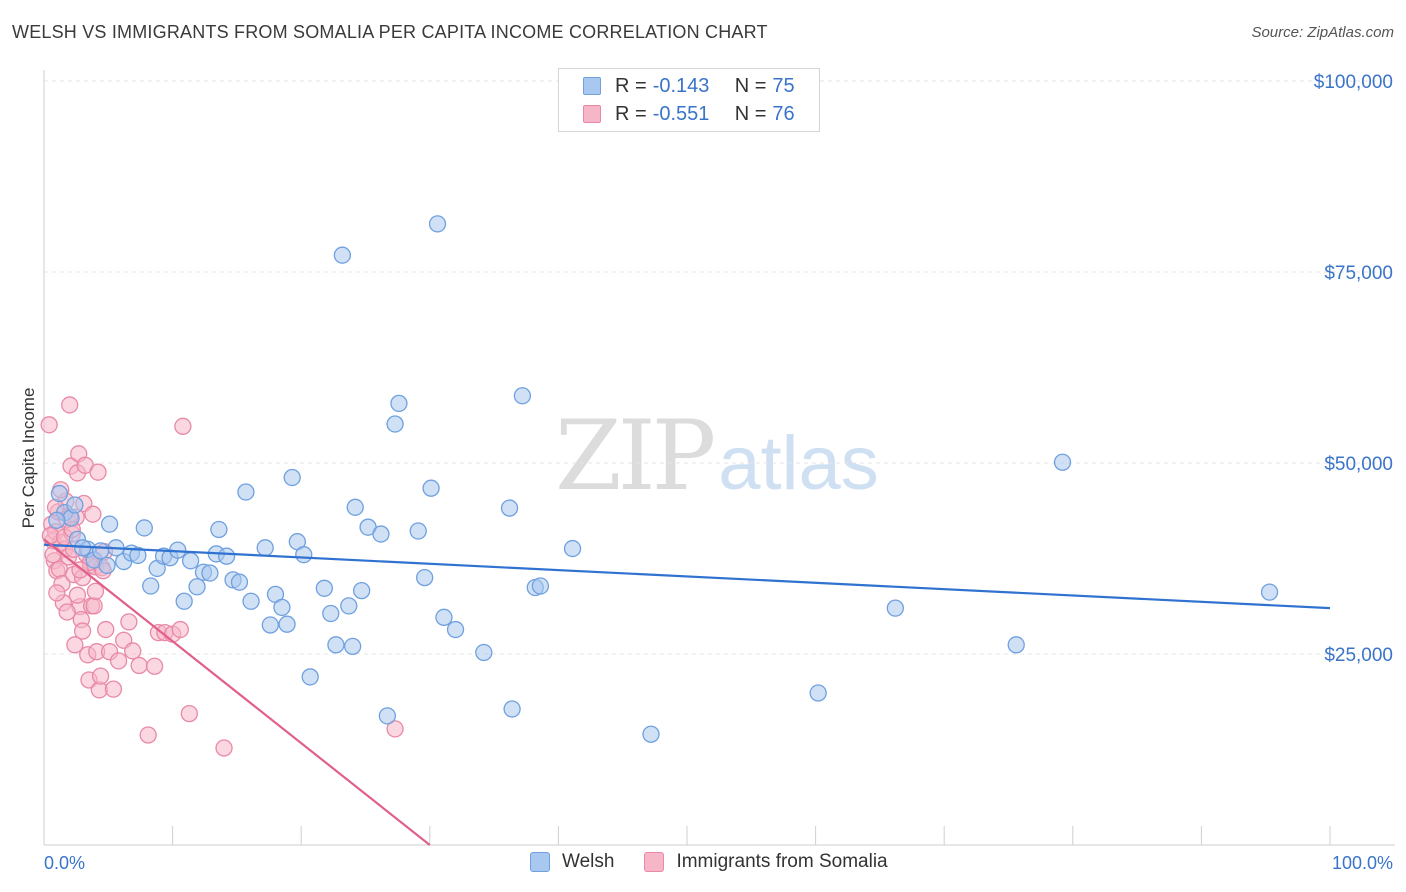 Image resolution: width=1406 pixels, height=892 pixels. I want to click on x-tick-label-start: 0.0%, so click(64, 863).